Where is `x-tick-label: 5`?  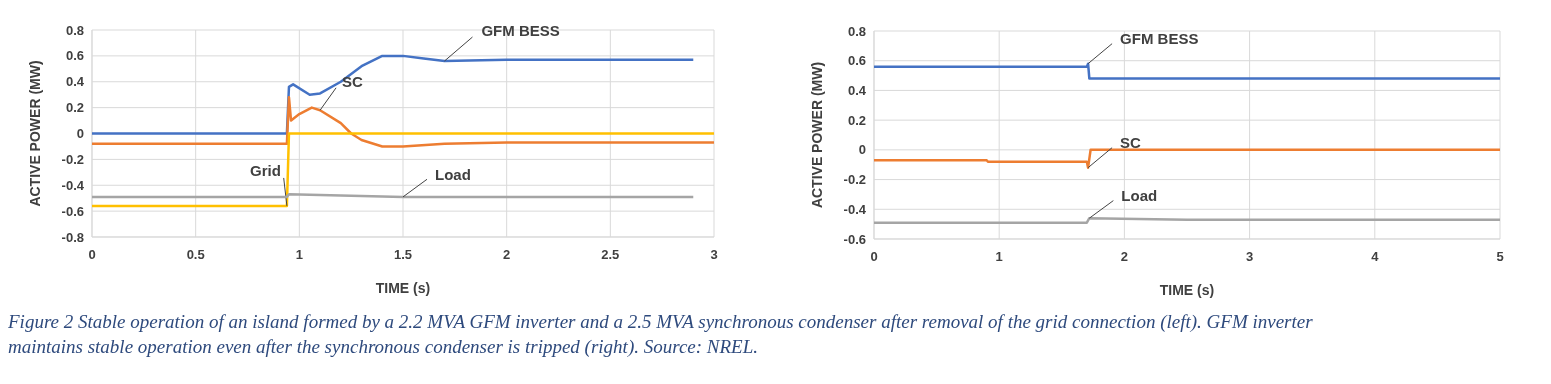 x-tick-label: 5 is located at coordinates (1500, 256).